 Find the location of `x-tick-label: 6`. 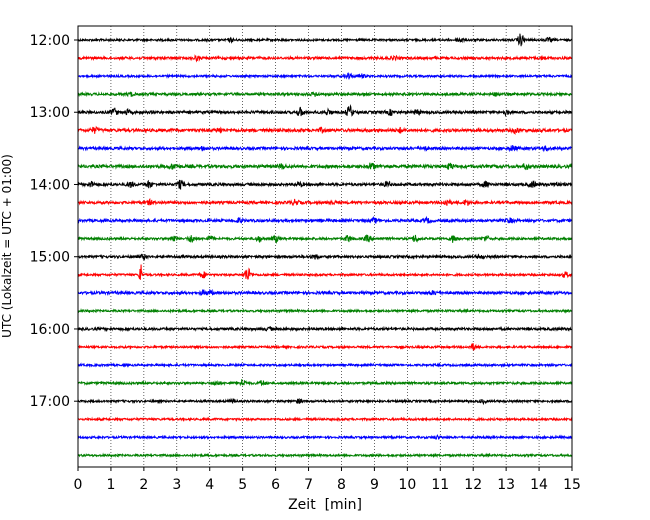

x-tick-label: 6 is located at coordinates (275, 485).